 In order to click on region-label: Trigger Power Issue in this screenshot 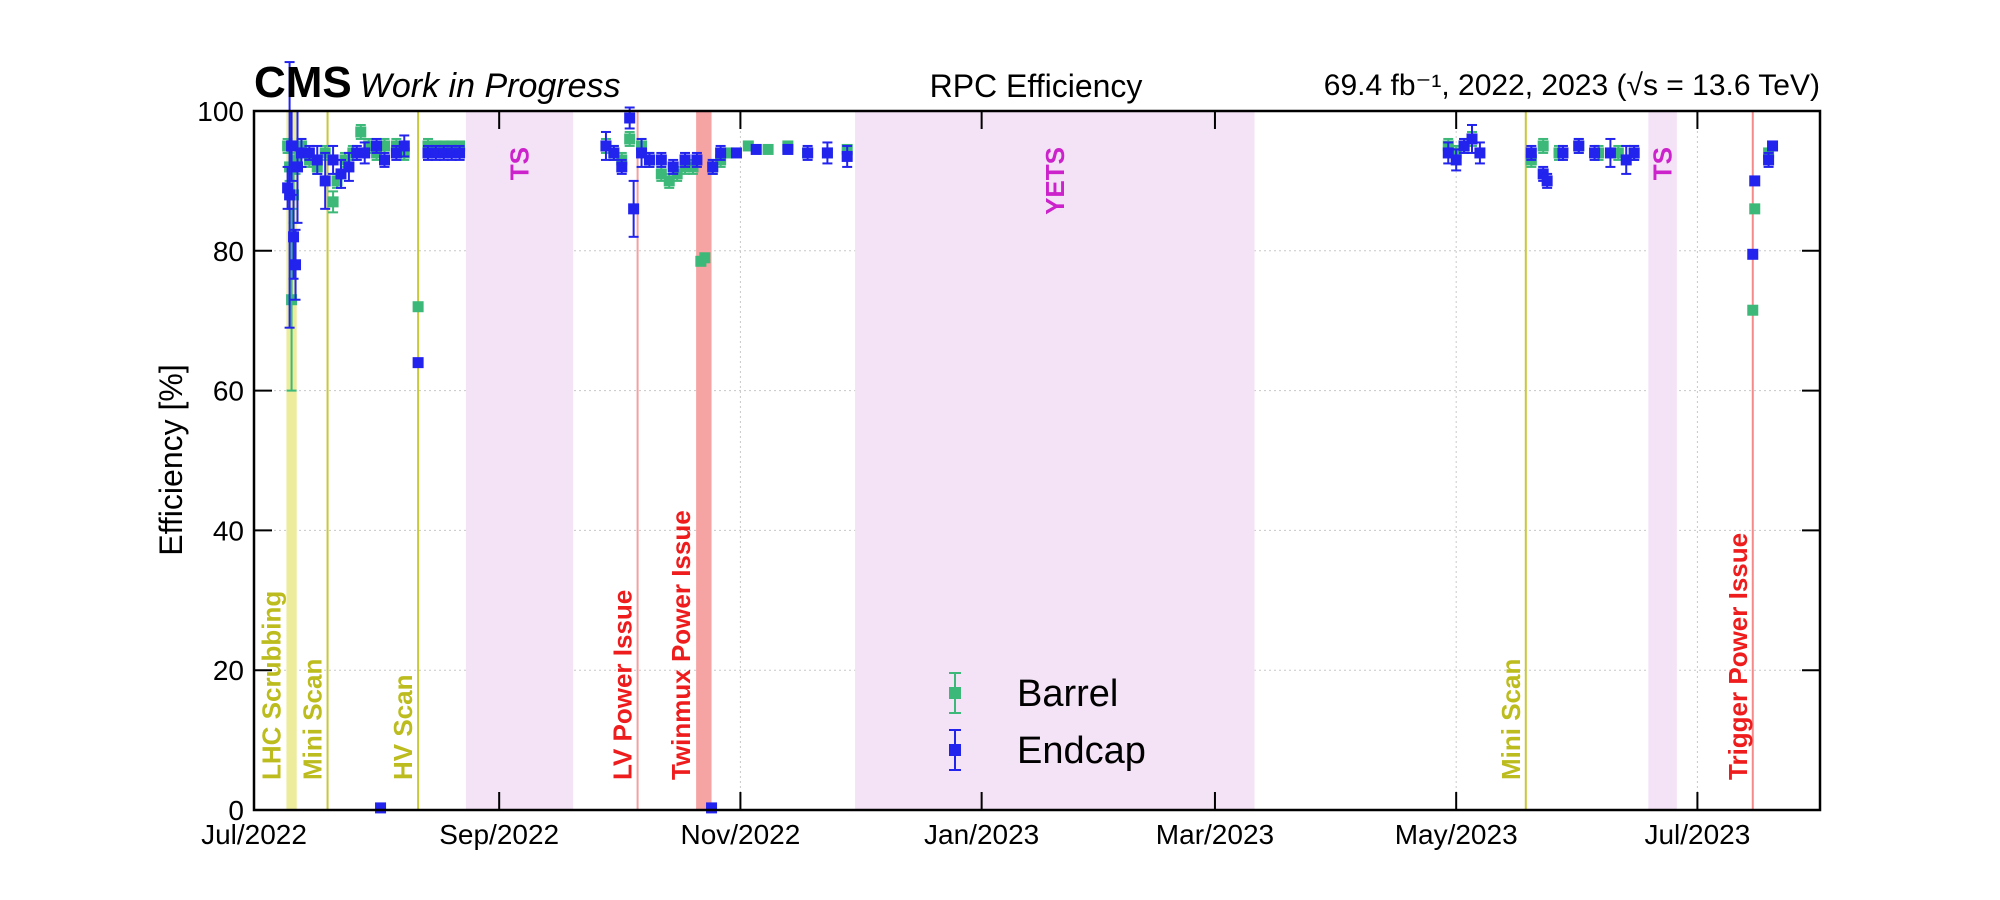, I will do `click(1738, 656)`.